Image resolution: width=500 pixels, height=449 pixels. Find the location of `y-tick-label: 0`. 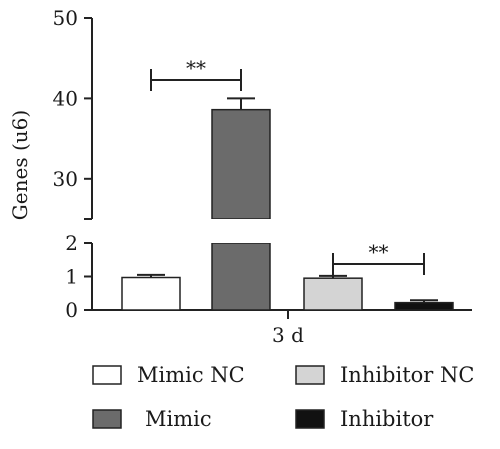

y-tick-label: 0 is located at coordinates (71, 310).